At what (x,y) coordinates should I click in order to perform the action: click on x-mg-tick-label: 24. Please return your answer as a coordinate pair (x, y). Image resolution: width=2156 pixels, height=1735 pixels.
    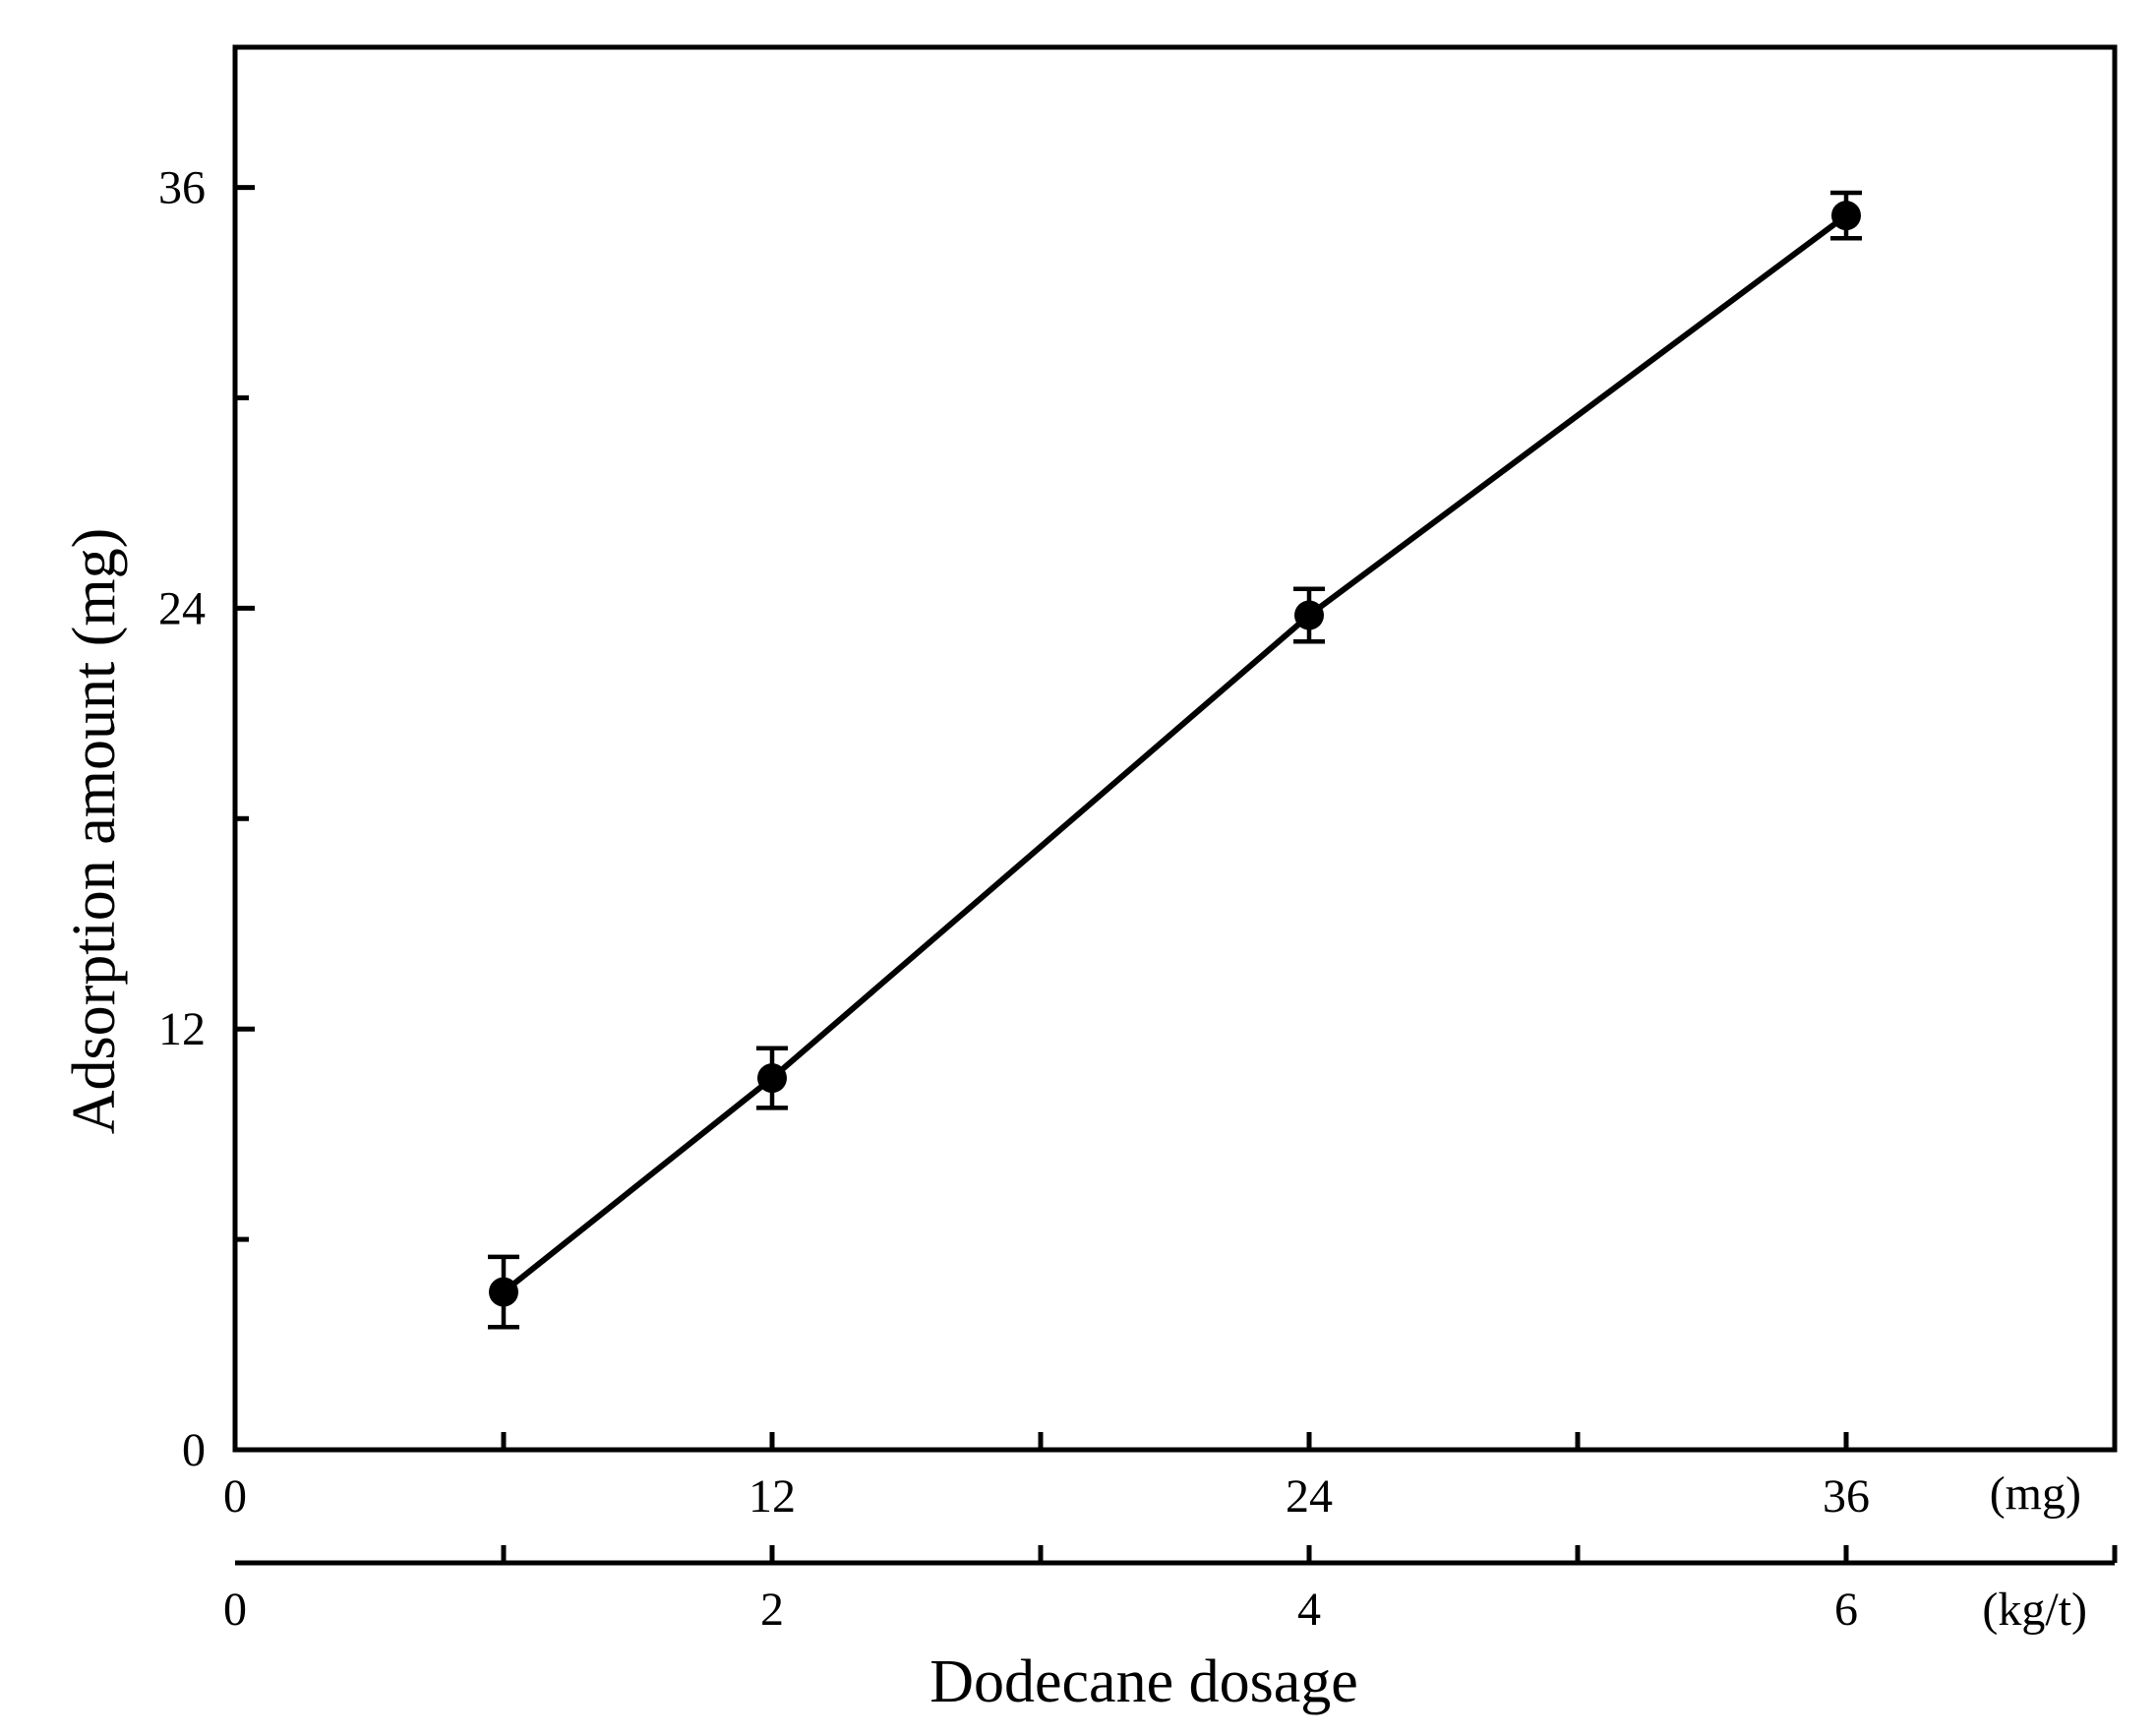
    Looking at the image, I should click on (1309, 1497).